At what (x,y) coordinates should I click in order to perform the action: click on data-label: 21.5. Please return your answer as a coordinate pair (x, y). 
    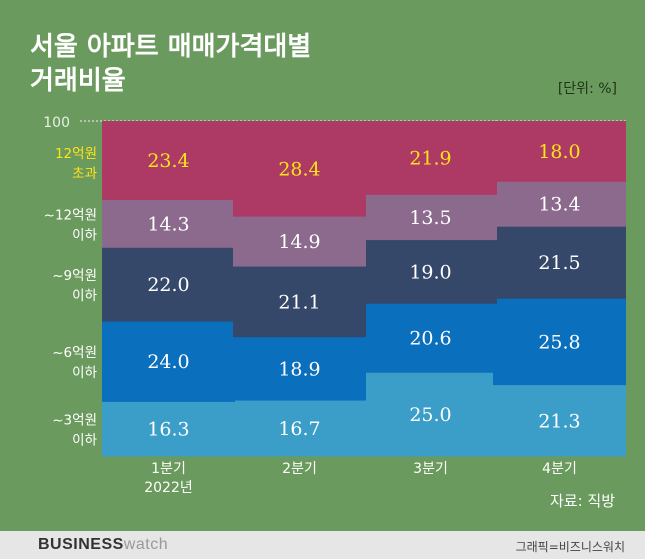
    Looking at the image, I should click on (559, 263).